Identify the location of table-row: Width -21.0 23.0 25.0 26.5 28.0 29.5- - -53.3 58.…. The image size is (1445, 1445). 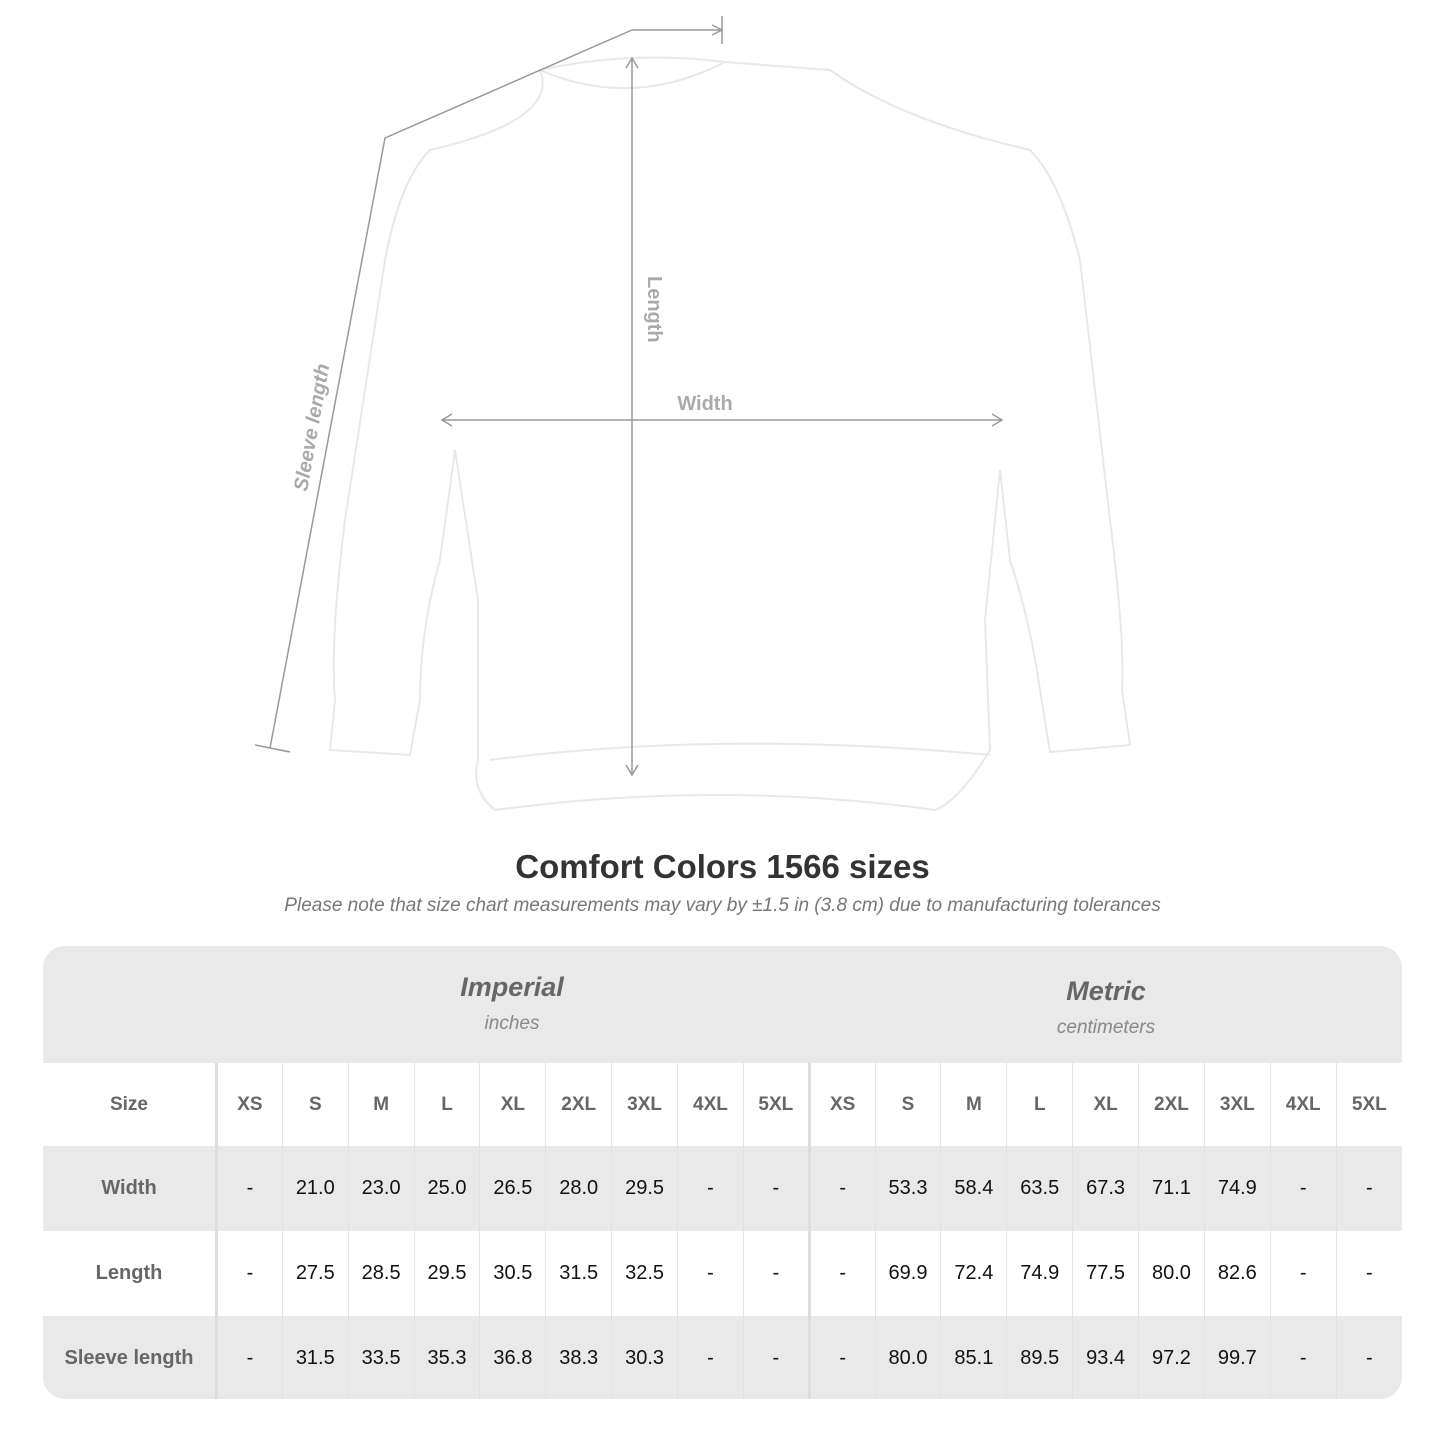
(722, 1188).